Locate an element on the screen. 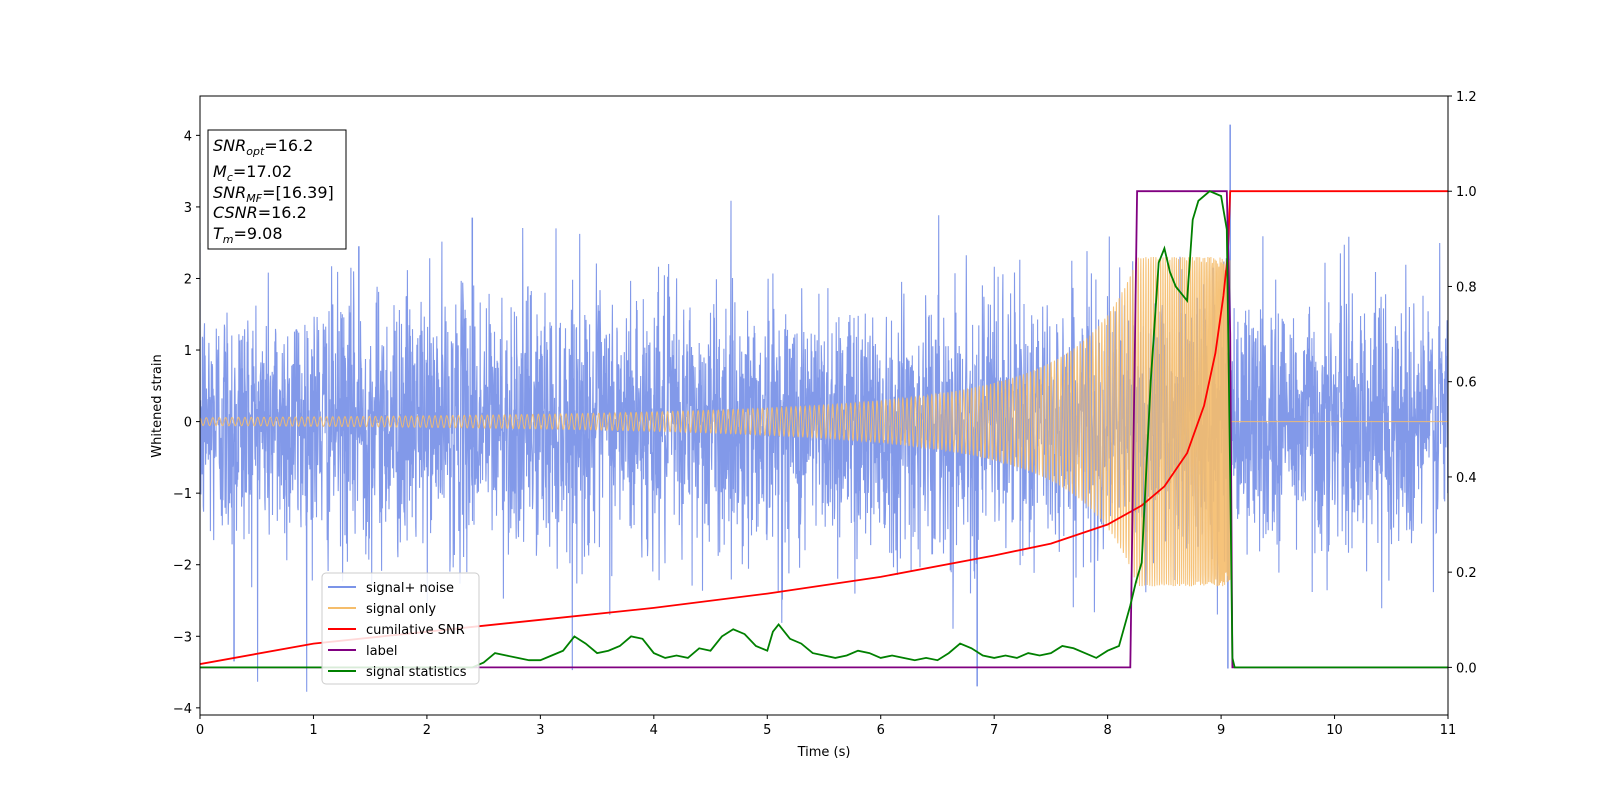  legend-label: signal+ noise is located at coordinates (410, 588).